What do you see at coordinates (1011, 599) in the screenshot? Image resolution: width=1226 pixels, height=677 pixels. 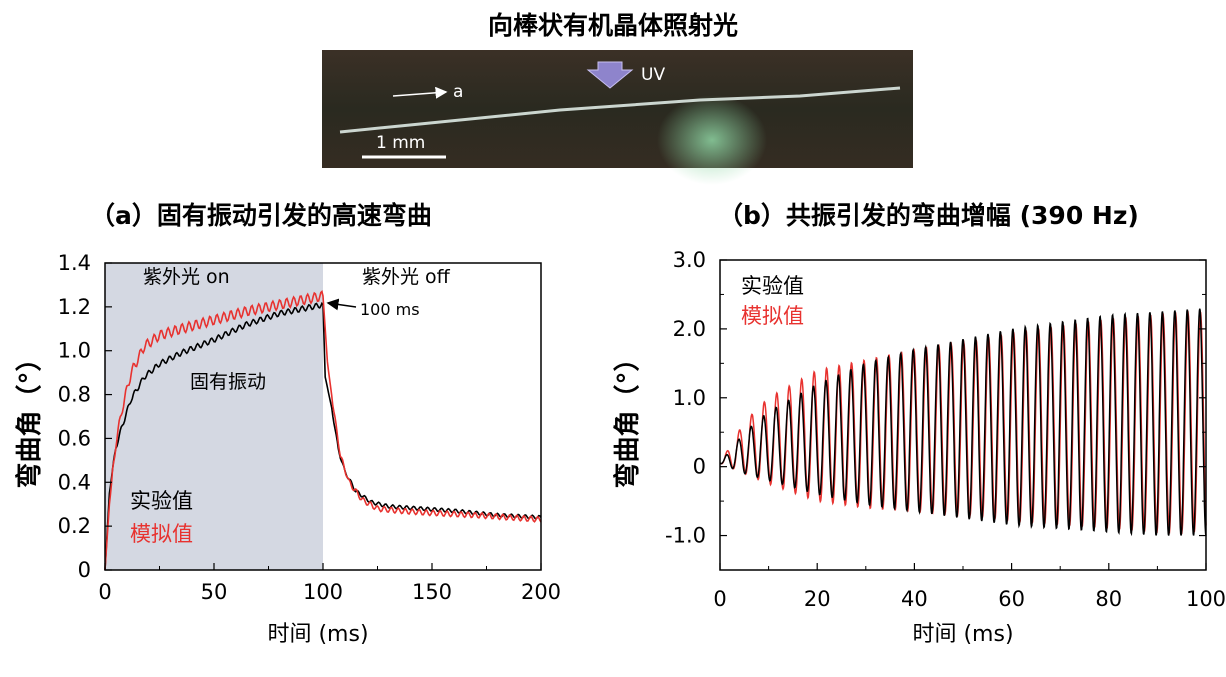 I see `x-tick-label: 60` at bounding box center [1011, 599].